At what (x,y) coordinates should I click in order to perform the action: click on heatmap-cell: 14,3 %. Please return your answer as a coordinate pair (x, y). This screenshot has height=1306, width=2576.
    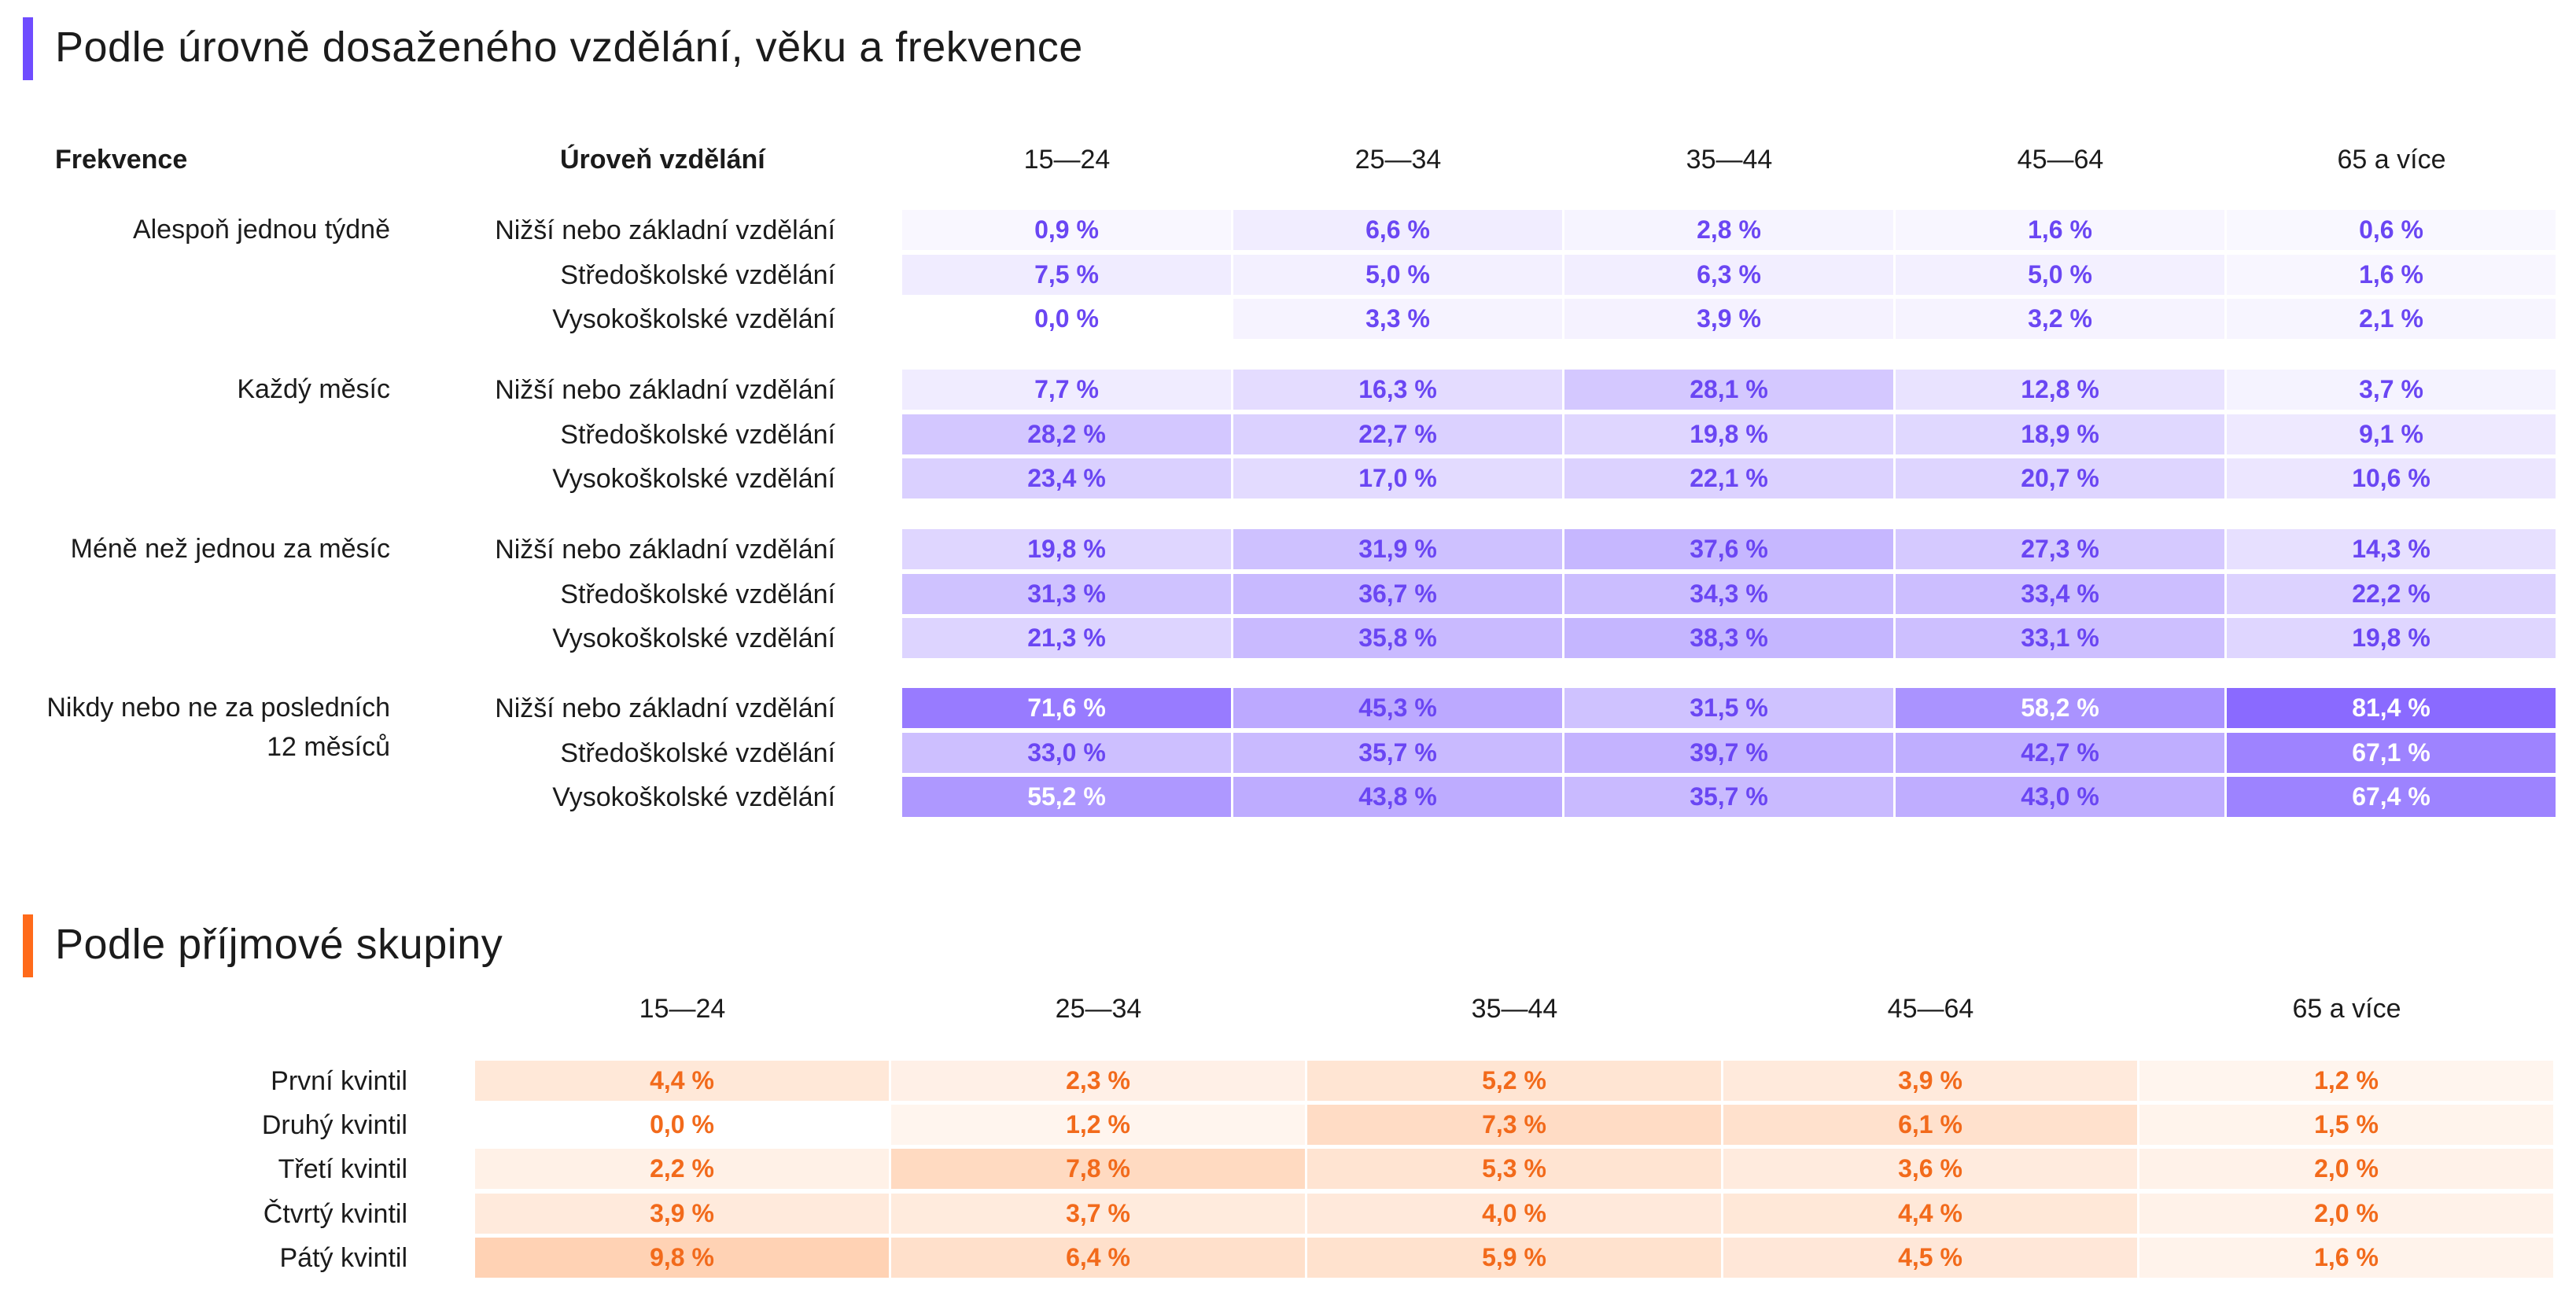
    Looking at the image, I should click on (2391, 549).